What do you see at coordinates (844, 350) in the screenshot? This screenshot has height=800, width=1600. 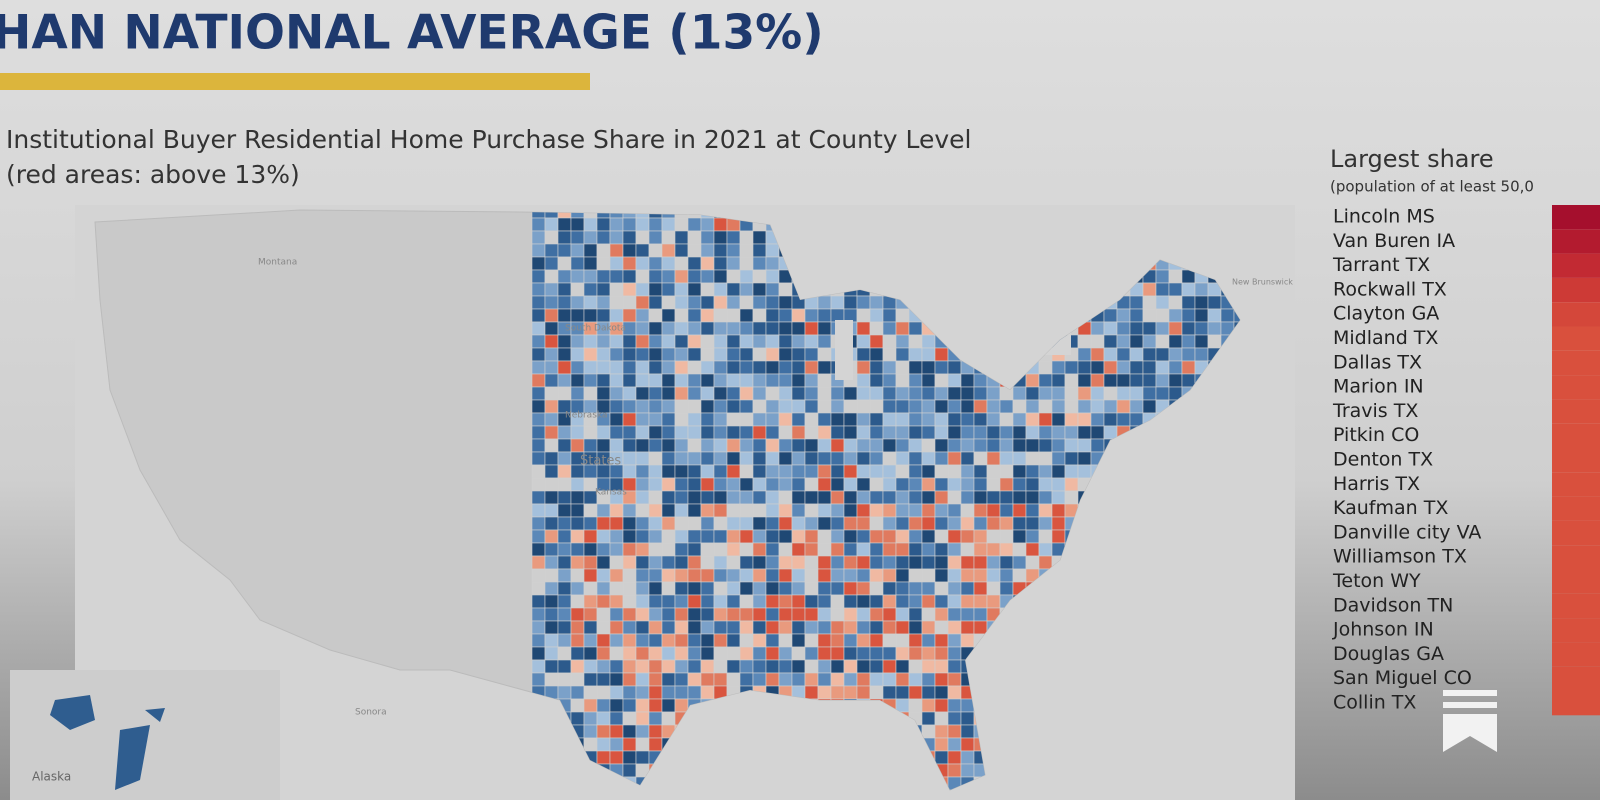 I see `lake` at bounding box center [844, 350].